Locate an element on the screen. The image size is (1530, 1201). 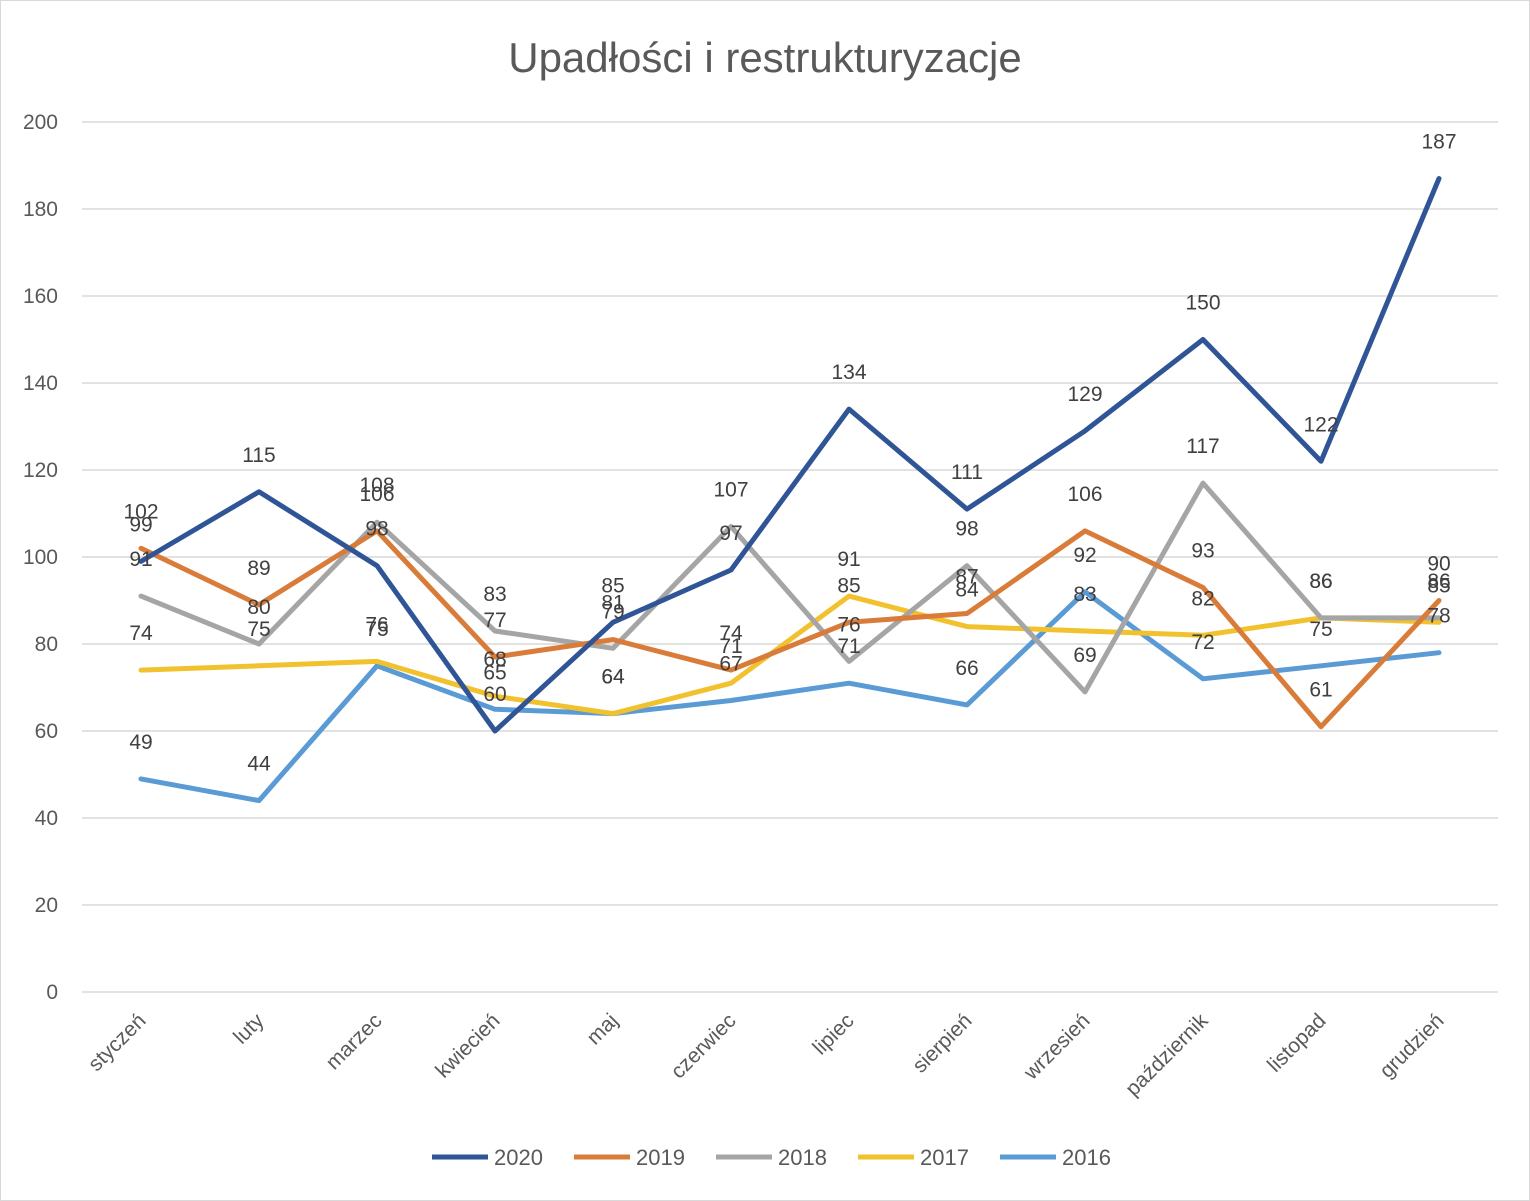
data-label: 115 is located at coordinates (258, 455).